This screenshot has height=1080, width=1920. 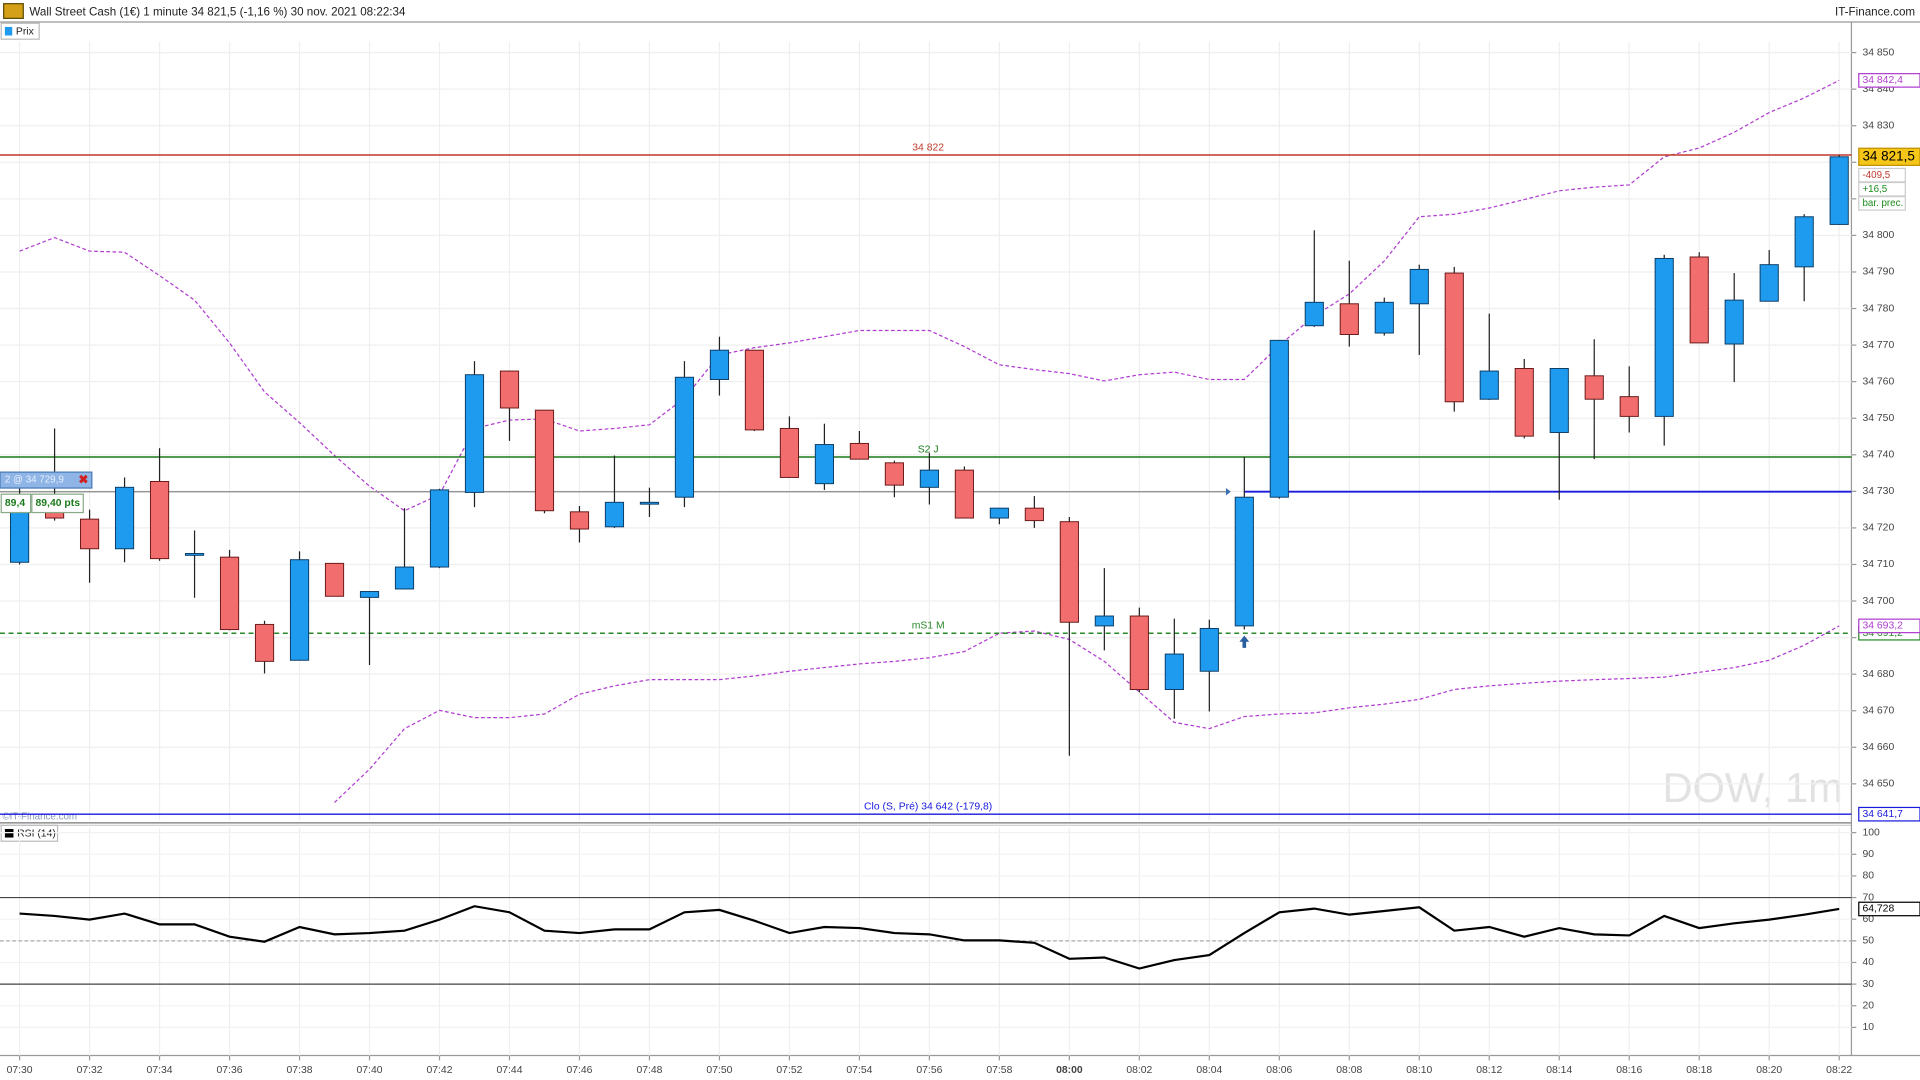 I want to click on axis-tag-label: 34 821,5, so click(x=1888, y=155).